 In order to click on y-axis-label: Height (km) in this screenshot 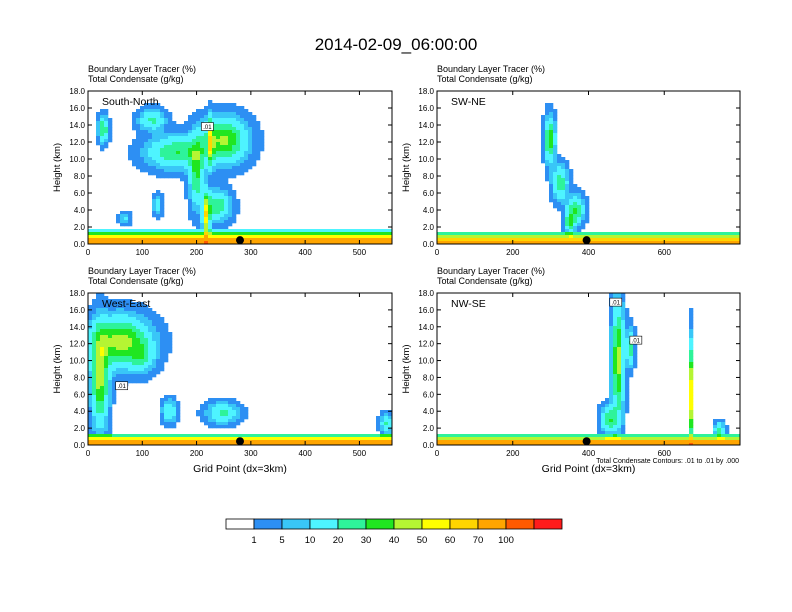, I will do `click(57, 368)`.